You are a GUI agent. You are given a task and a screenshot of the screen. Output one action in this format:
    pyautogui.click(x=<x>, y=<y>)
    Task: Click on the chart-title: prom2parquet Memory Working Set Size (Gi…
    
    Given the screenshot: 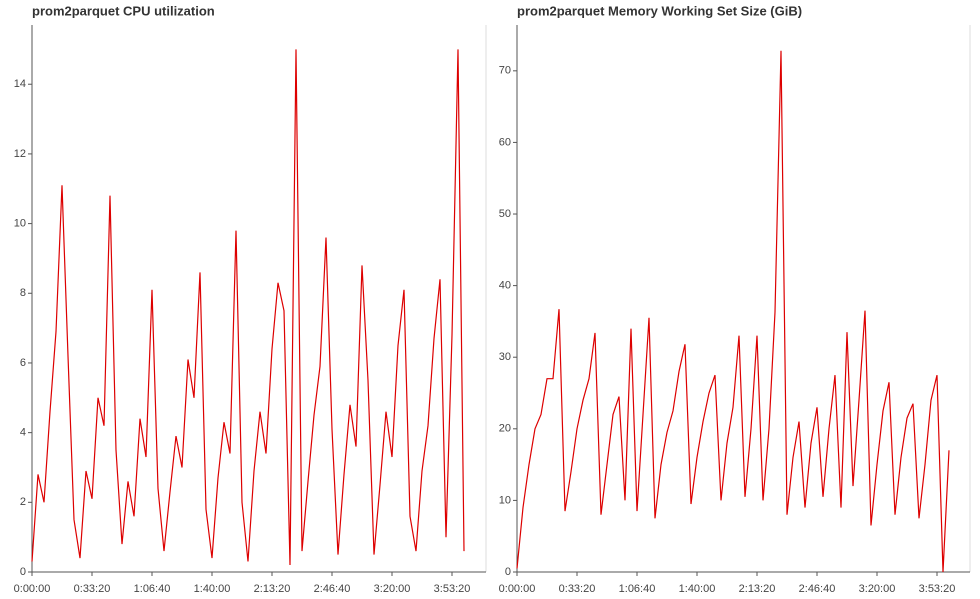 What is the action you would take?
    pyautogui.click(x=659, y=10)
    